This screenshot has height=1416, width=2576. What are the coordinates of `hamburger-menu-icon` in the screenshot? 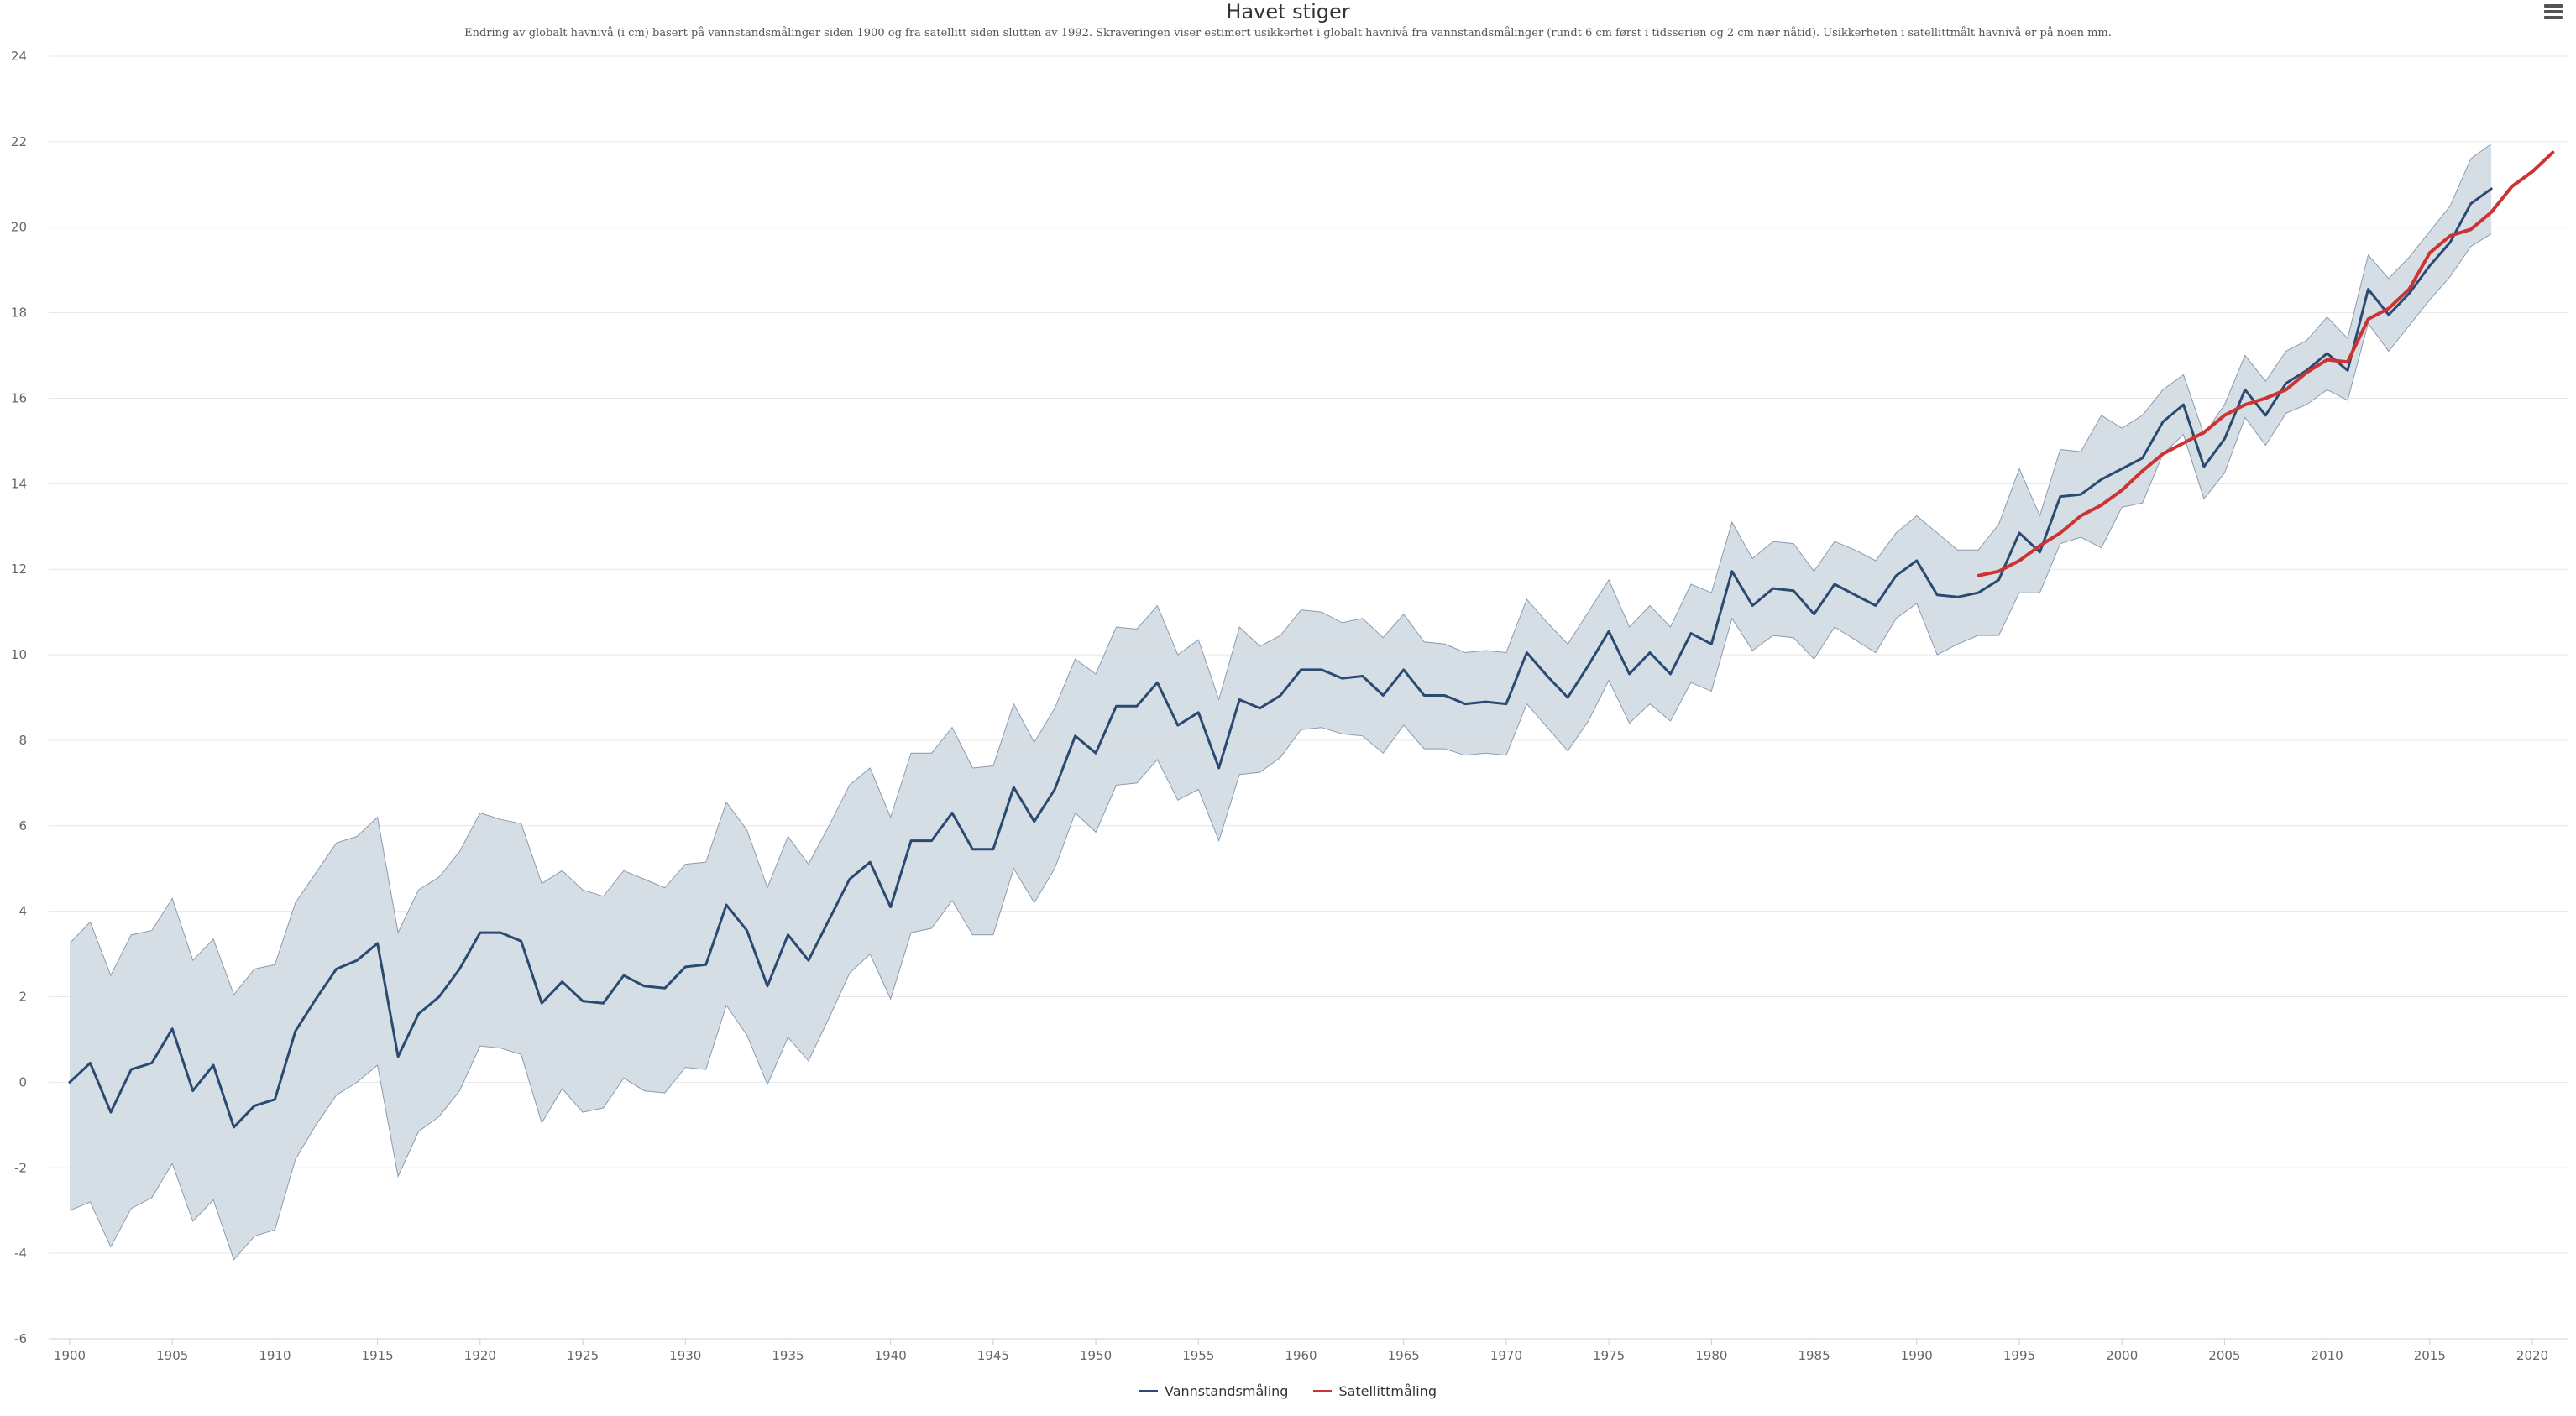 It's located at (2553, 13).